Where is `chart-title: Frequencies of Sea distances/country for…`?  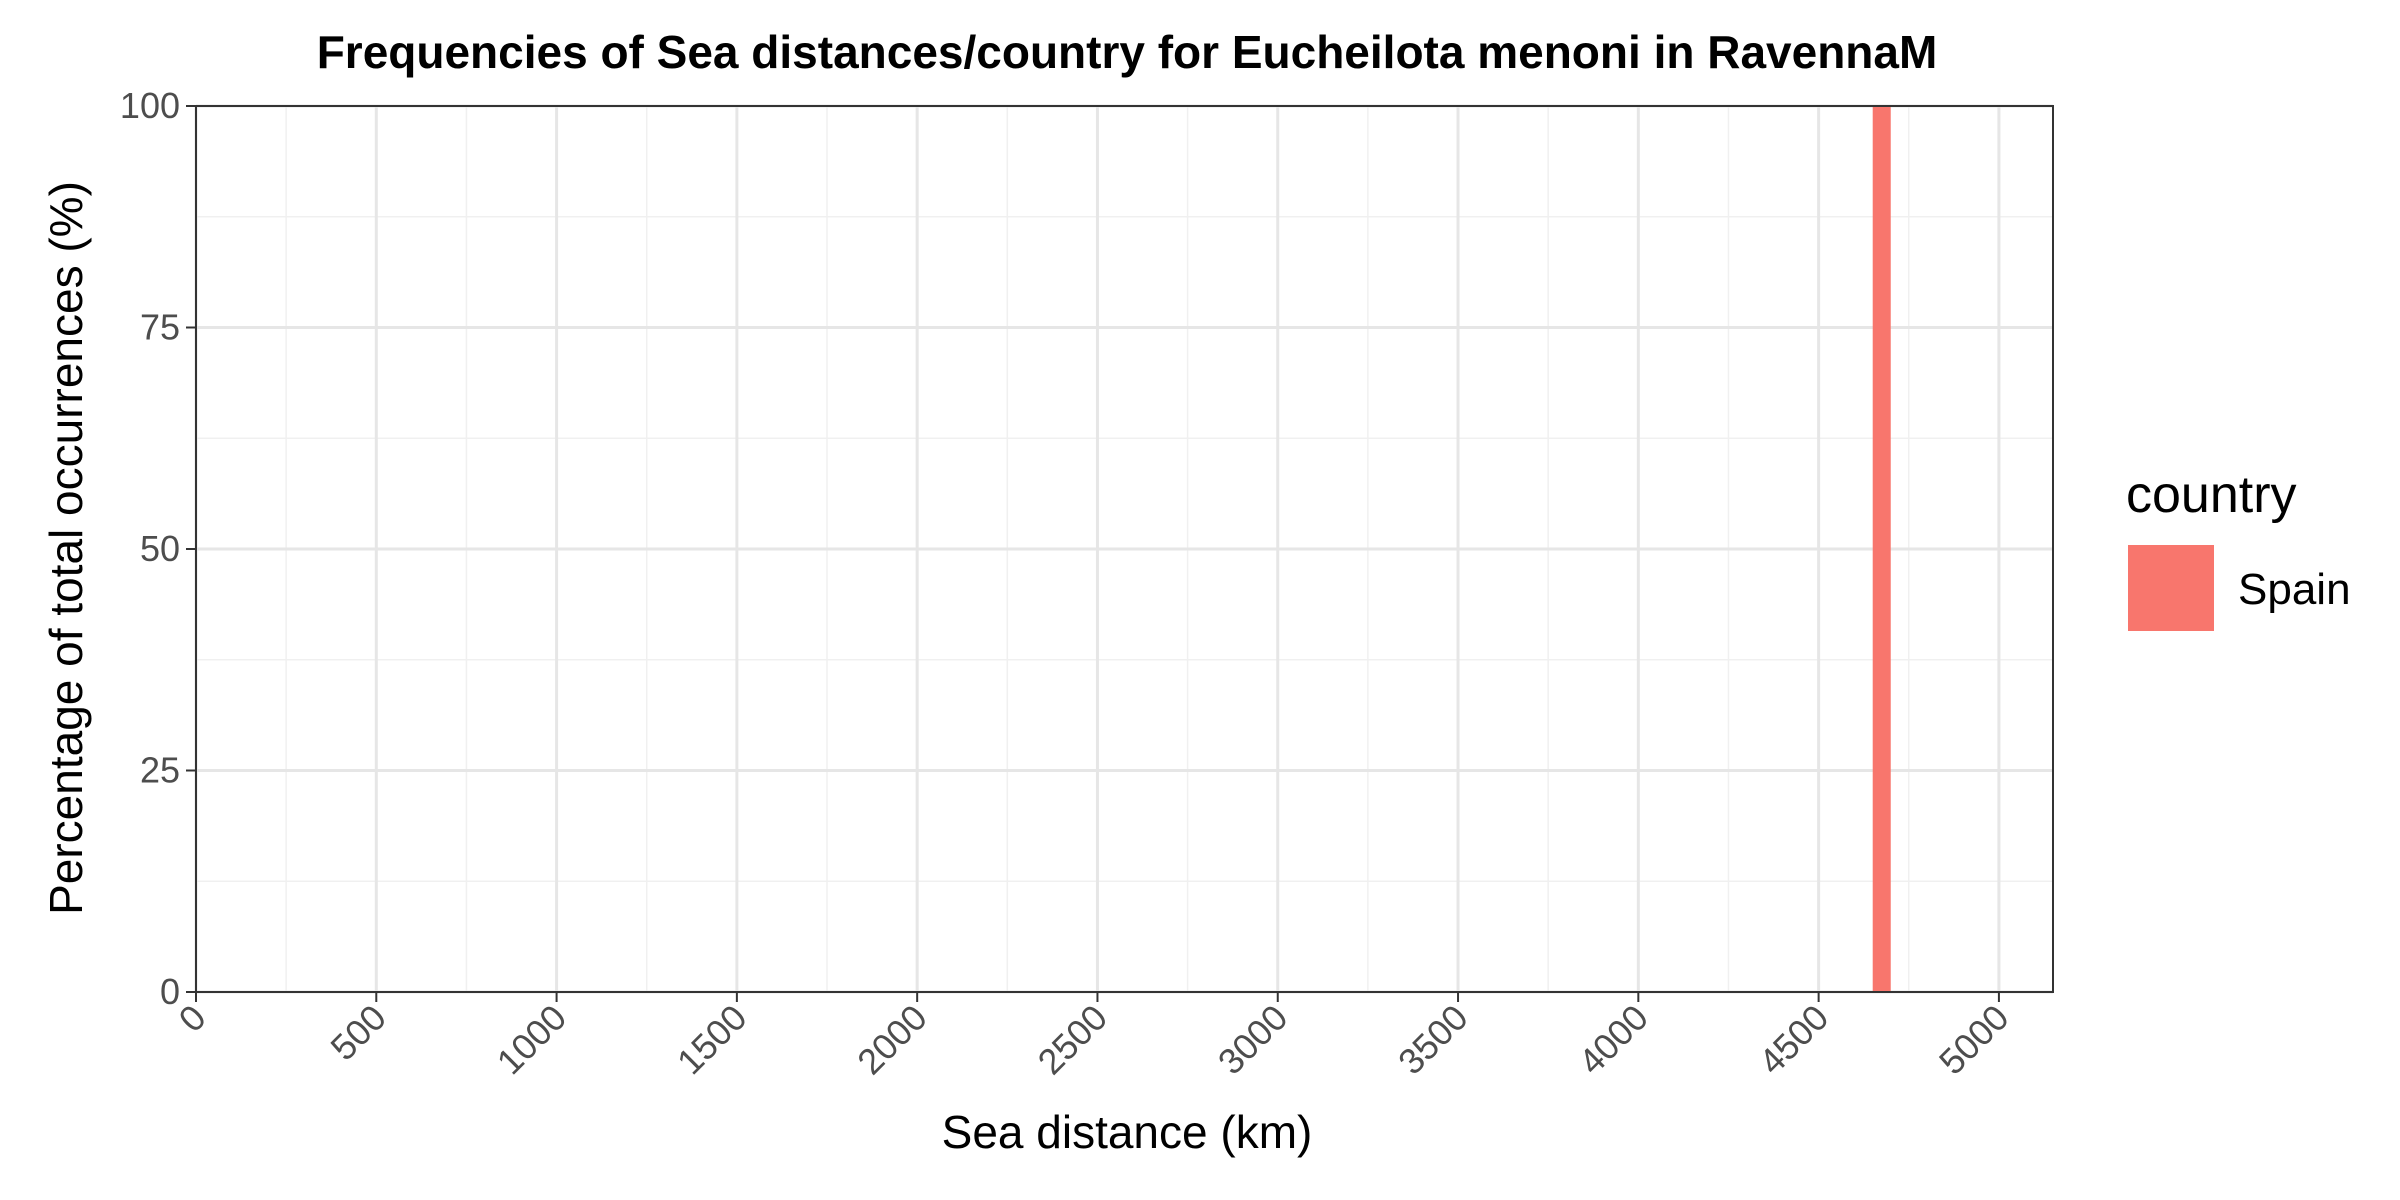
chart-title: Frequencies of Sea distances/country for… is located at coordinates (1127, 52).